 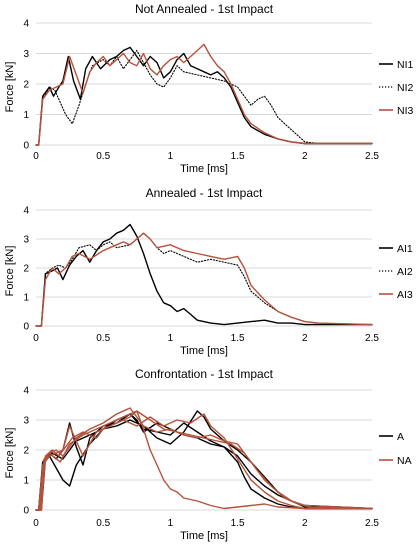 I want to click on legend: NI1 NI2 NI3, so click(x=396, y=88).